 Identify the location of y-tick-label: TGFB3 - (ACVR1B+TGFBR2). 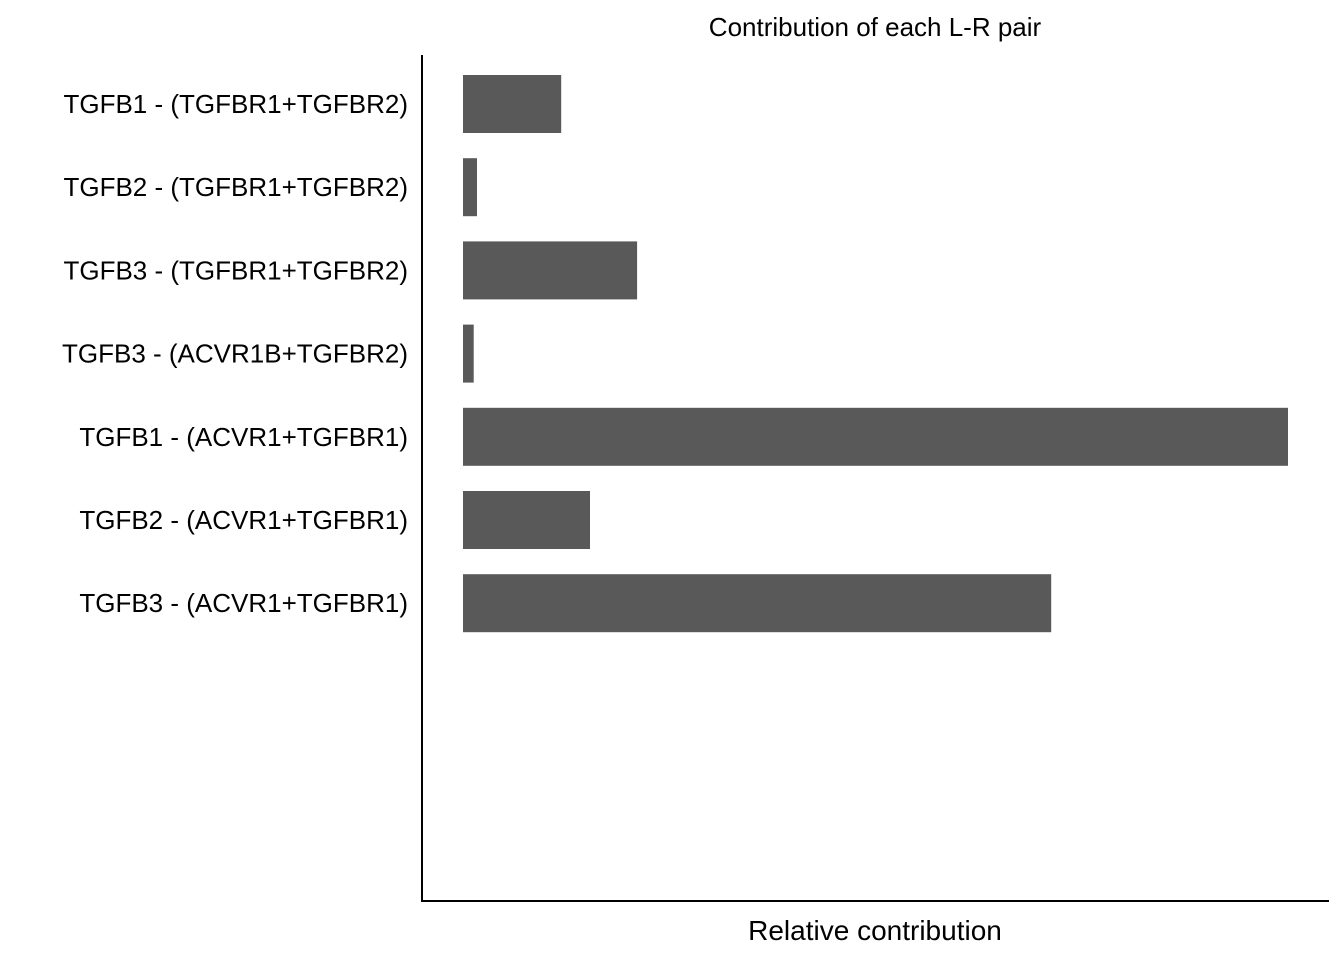
(235, 354).